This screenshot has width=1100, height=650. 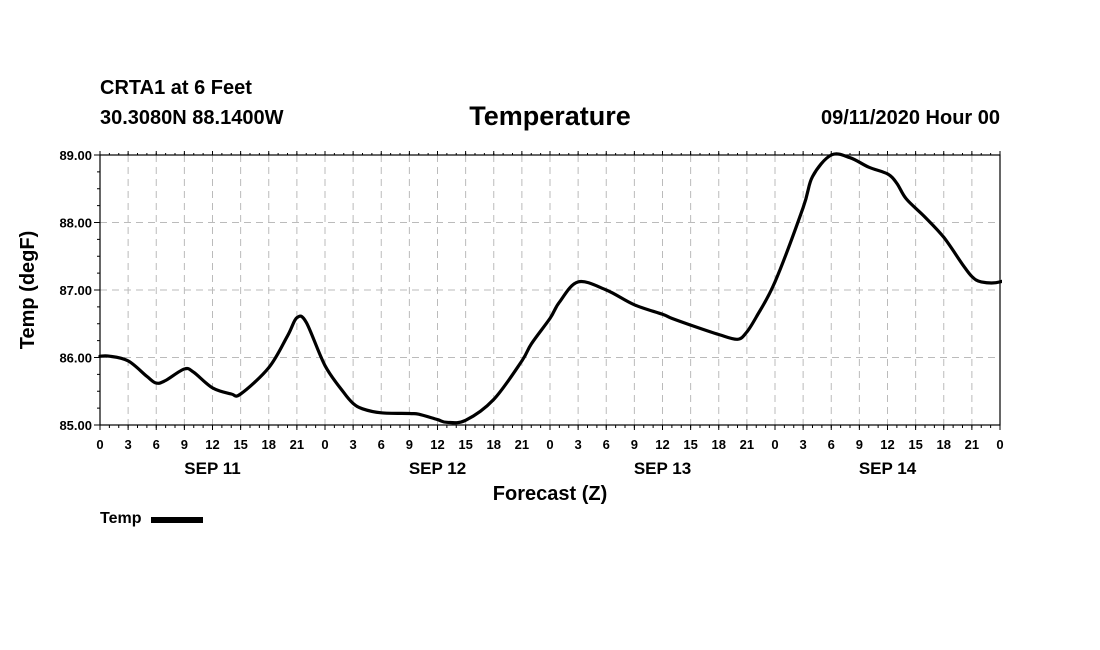 I want to click on x-axis-title: Forecast (Z), so click(x=550, y=494).